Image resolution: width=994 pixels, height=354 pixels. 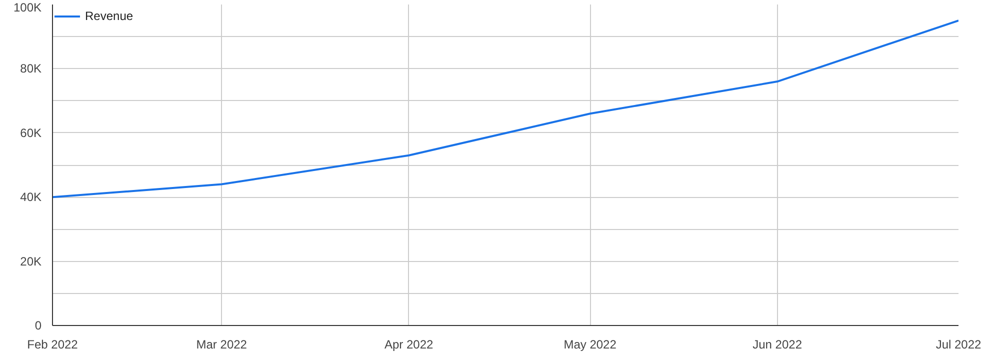 I want to click on y-tick-label: 0, so click(x=38, y=325).